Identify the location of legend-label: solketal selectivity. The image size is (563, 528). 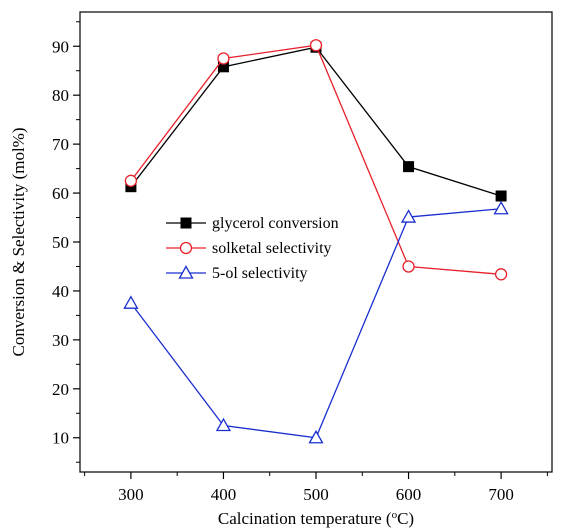
(272, 248).